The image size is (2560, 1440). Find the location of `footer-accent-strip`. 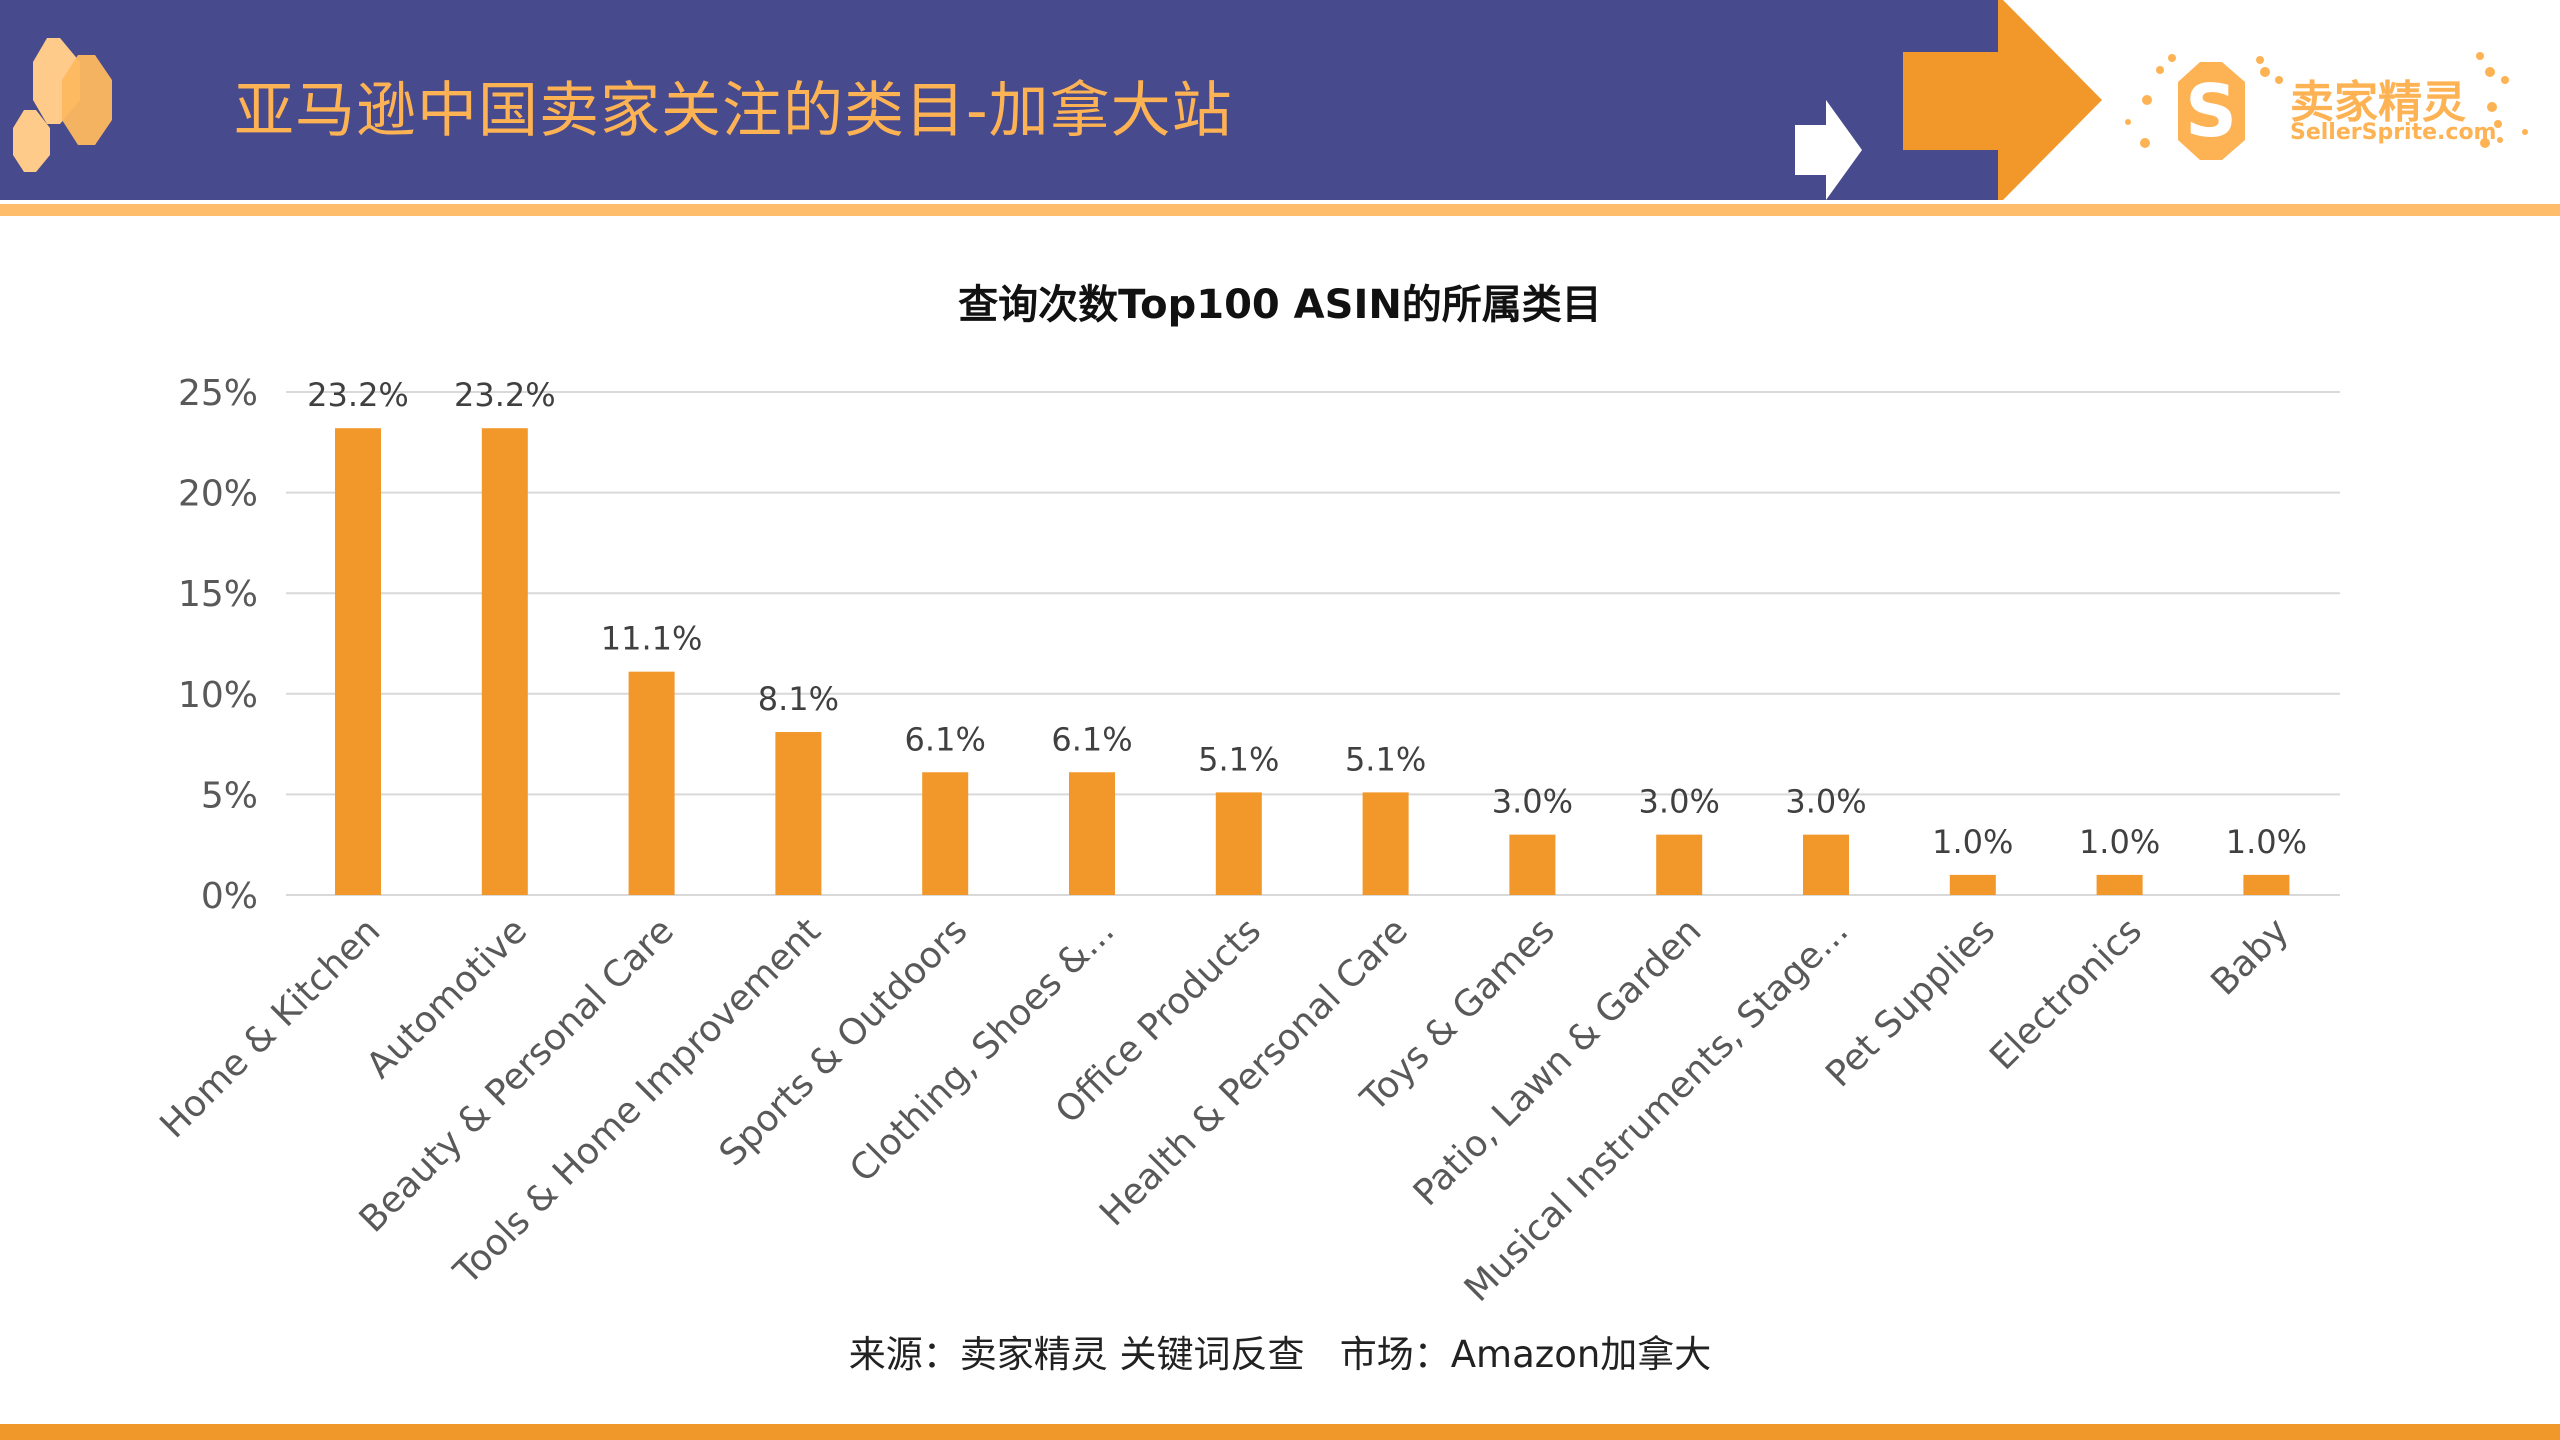

footer-accent-strip is located at coordinates (1280, 1432).